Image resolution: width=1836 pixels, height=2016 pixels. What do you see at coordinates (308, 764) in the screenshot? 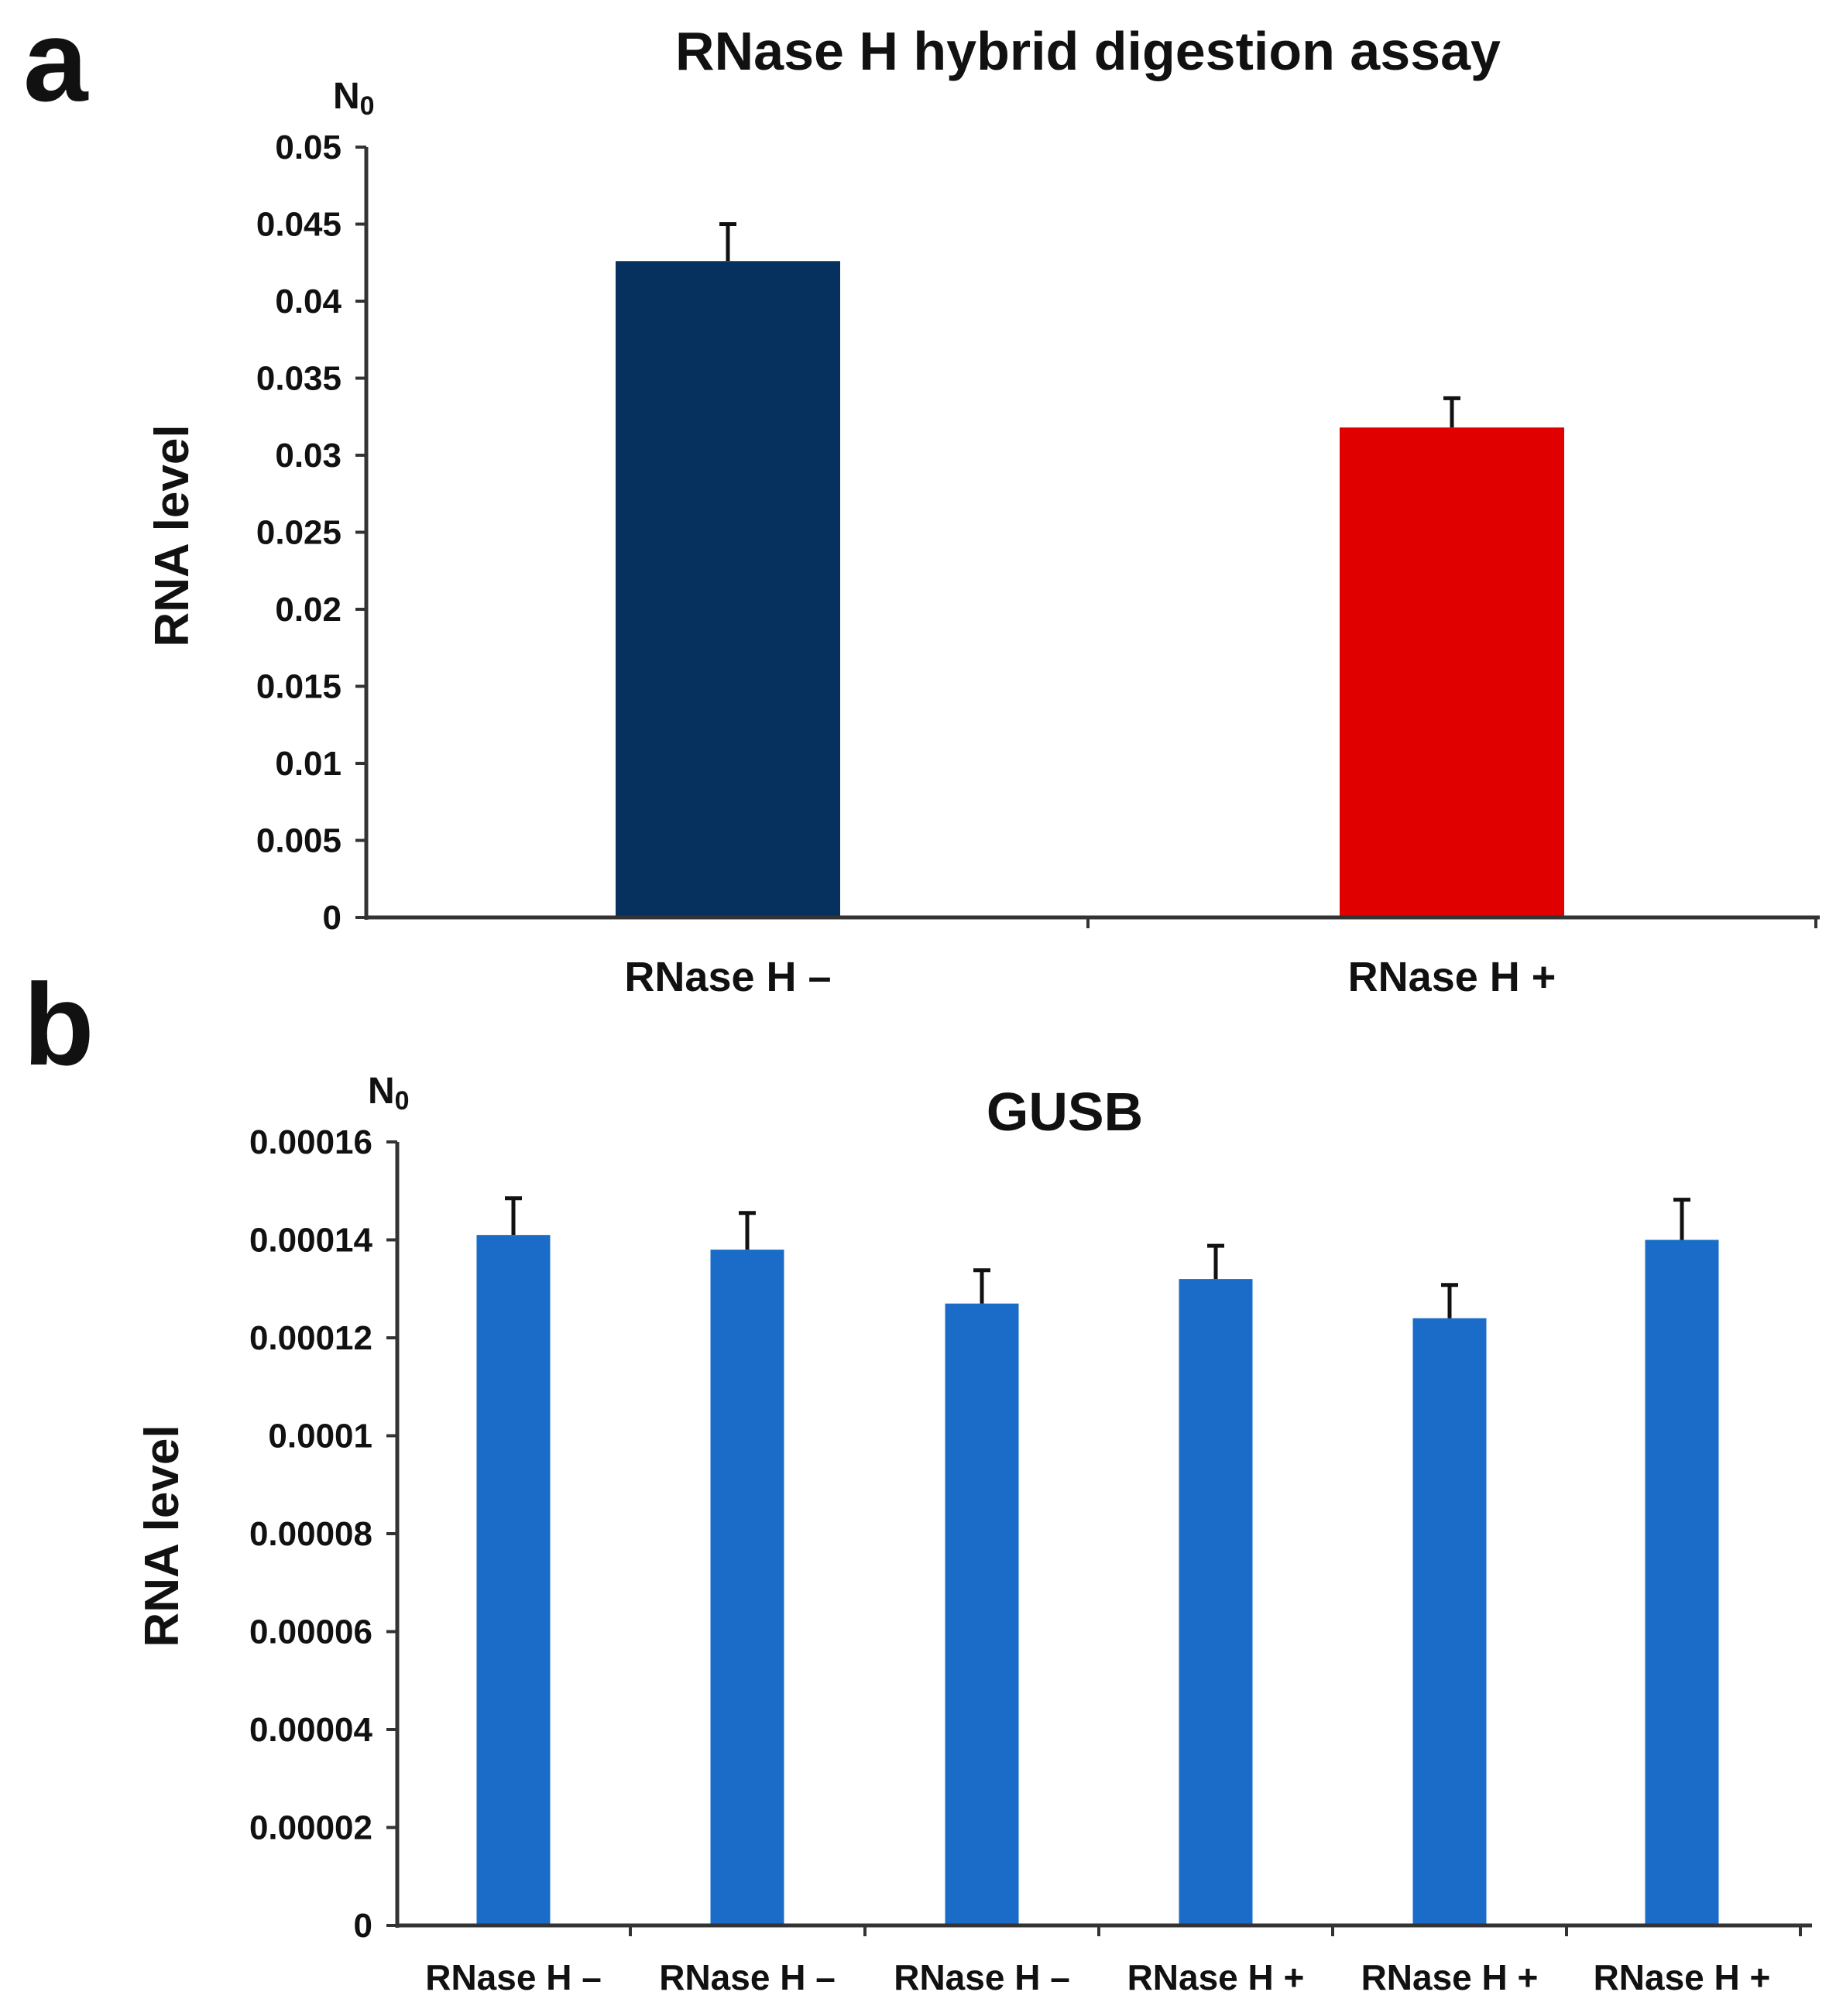
I see `y-tick-label: 0.01` at bounding box center [308, 764].